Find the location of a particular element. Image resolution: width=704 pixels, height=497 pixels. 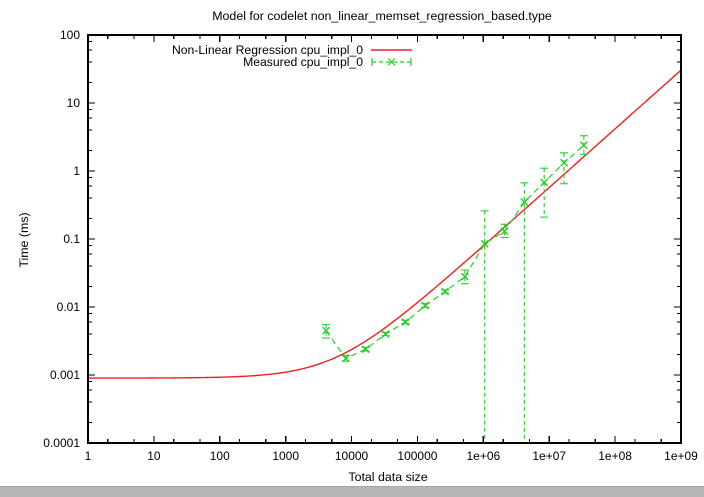

legend-label-regression: Non-Linear Regression cpu_impl_0 is located at coordinates (267, 49).